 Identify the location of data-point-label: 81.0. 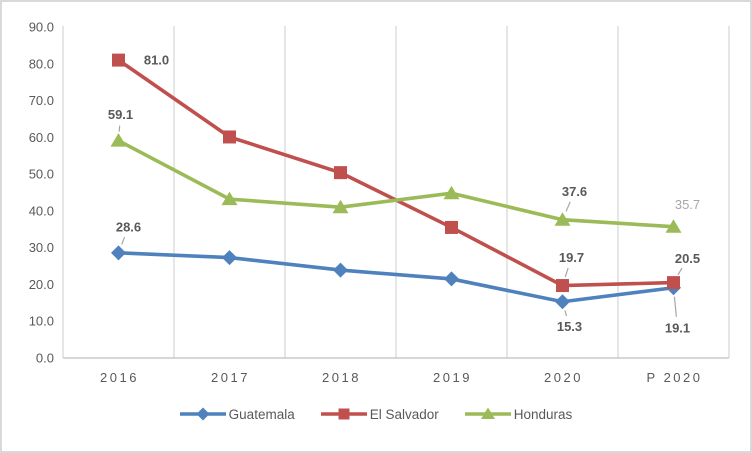
(156, 60).